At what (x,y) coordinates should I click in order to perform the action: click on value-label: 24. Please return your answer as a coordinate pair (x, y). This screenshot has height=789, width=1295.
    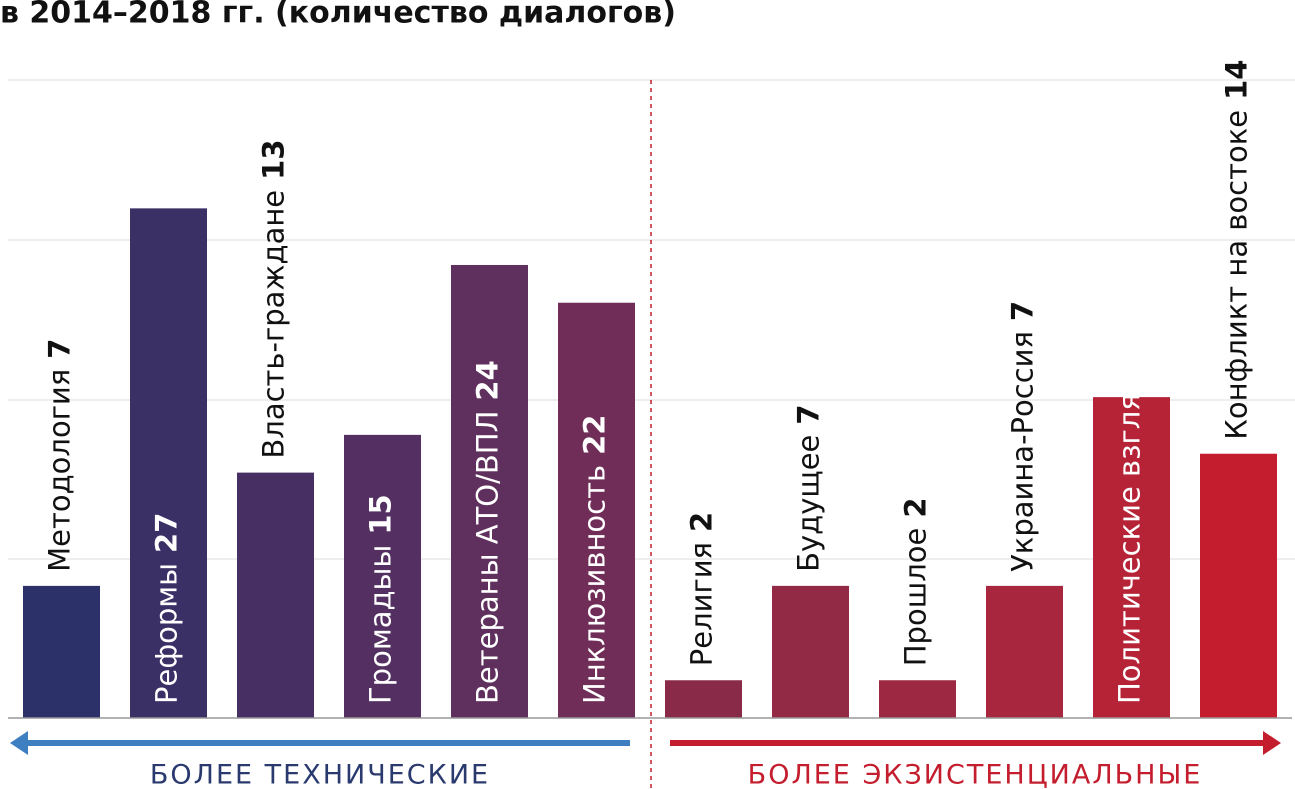
    Looking at the image, I should click on (488, 380).